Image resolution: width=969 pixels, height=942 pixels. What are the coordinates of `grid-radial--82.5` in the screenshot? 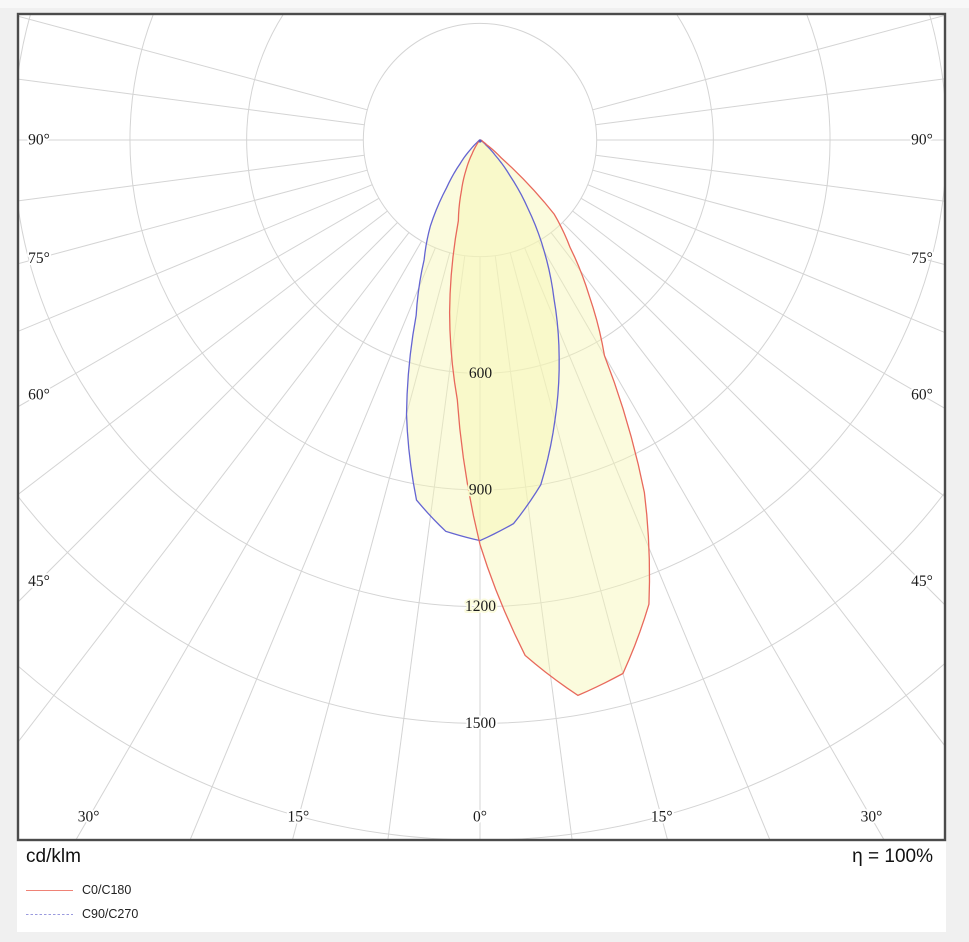 It's located at (191, 178).